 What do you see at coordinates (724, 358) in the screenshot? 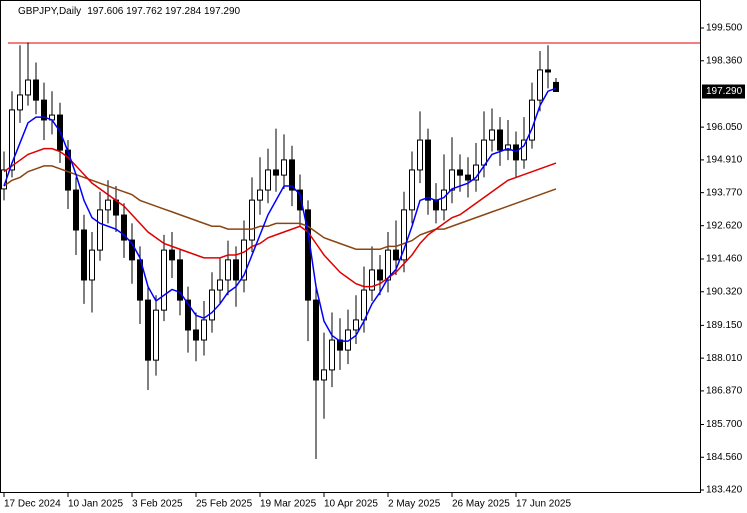
I see `y-tick-label: 188.010` at bounding box center [724, 358].